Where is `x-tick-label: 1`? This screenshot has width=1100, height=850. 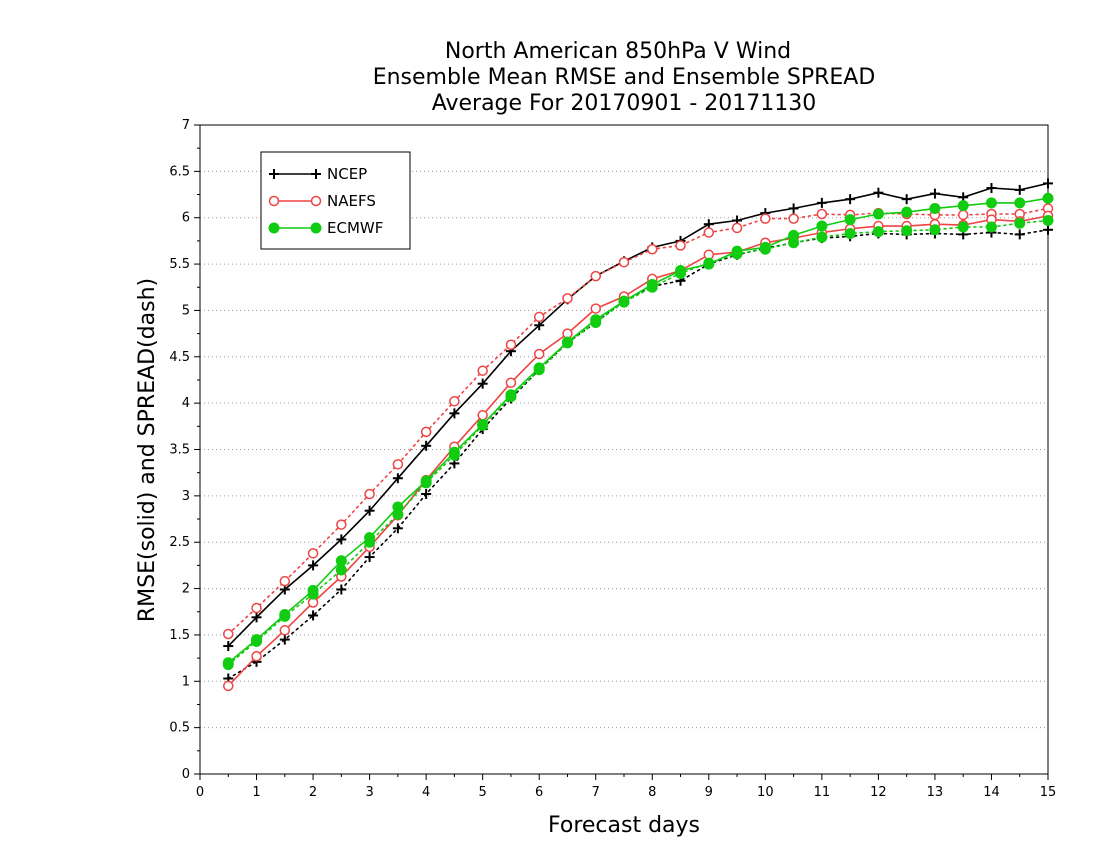
x-tick-label: 1 is located at coordinates (256, 792).